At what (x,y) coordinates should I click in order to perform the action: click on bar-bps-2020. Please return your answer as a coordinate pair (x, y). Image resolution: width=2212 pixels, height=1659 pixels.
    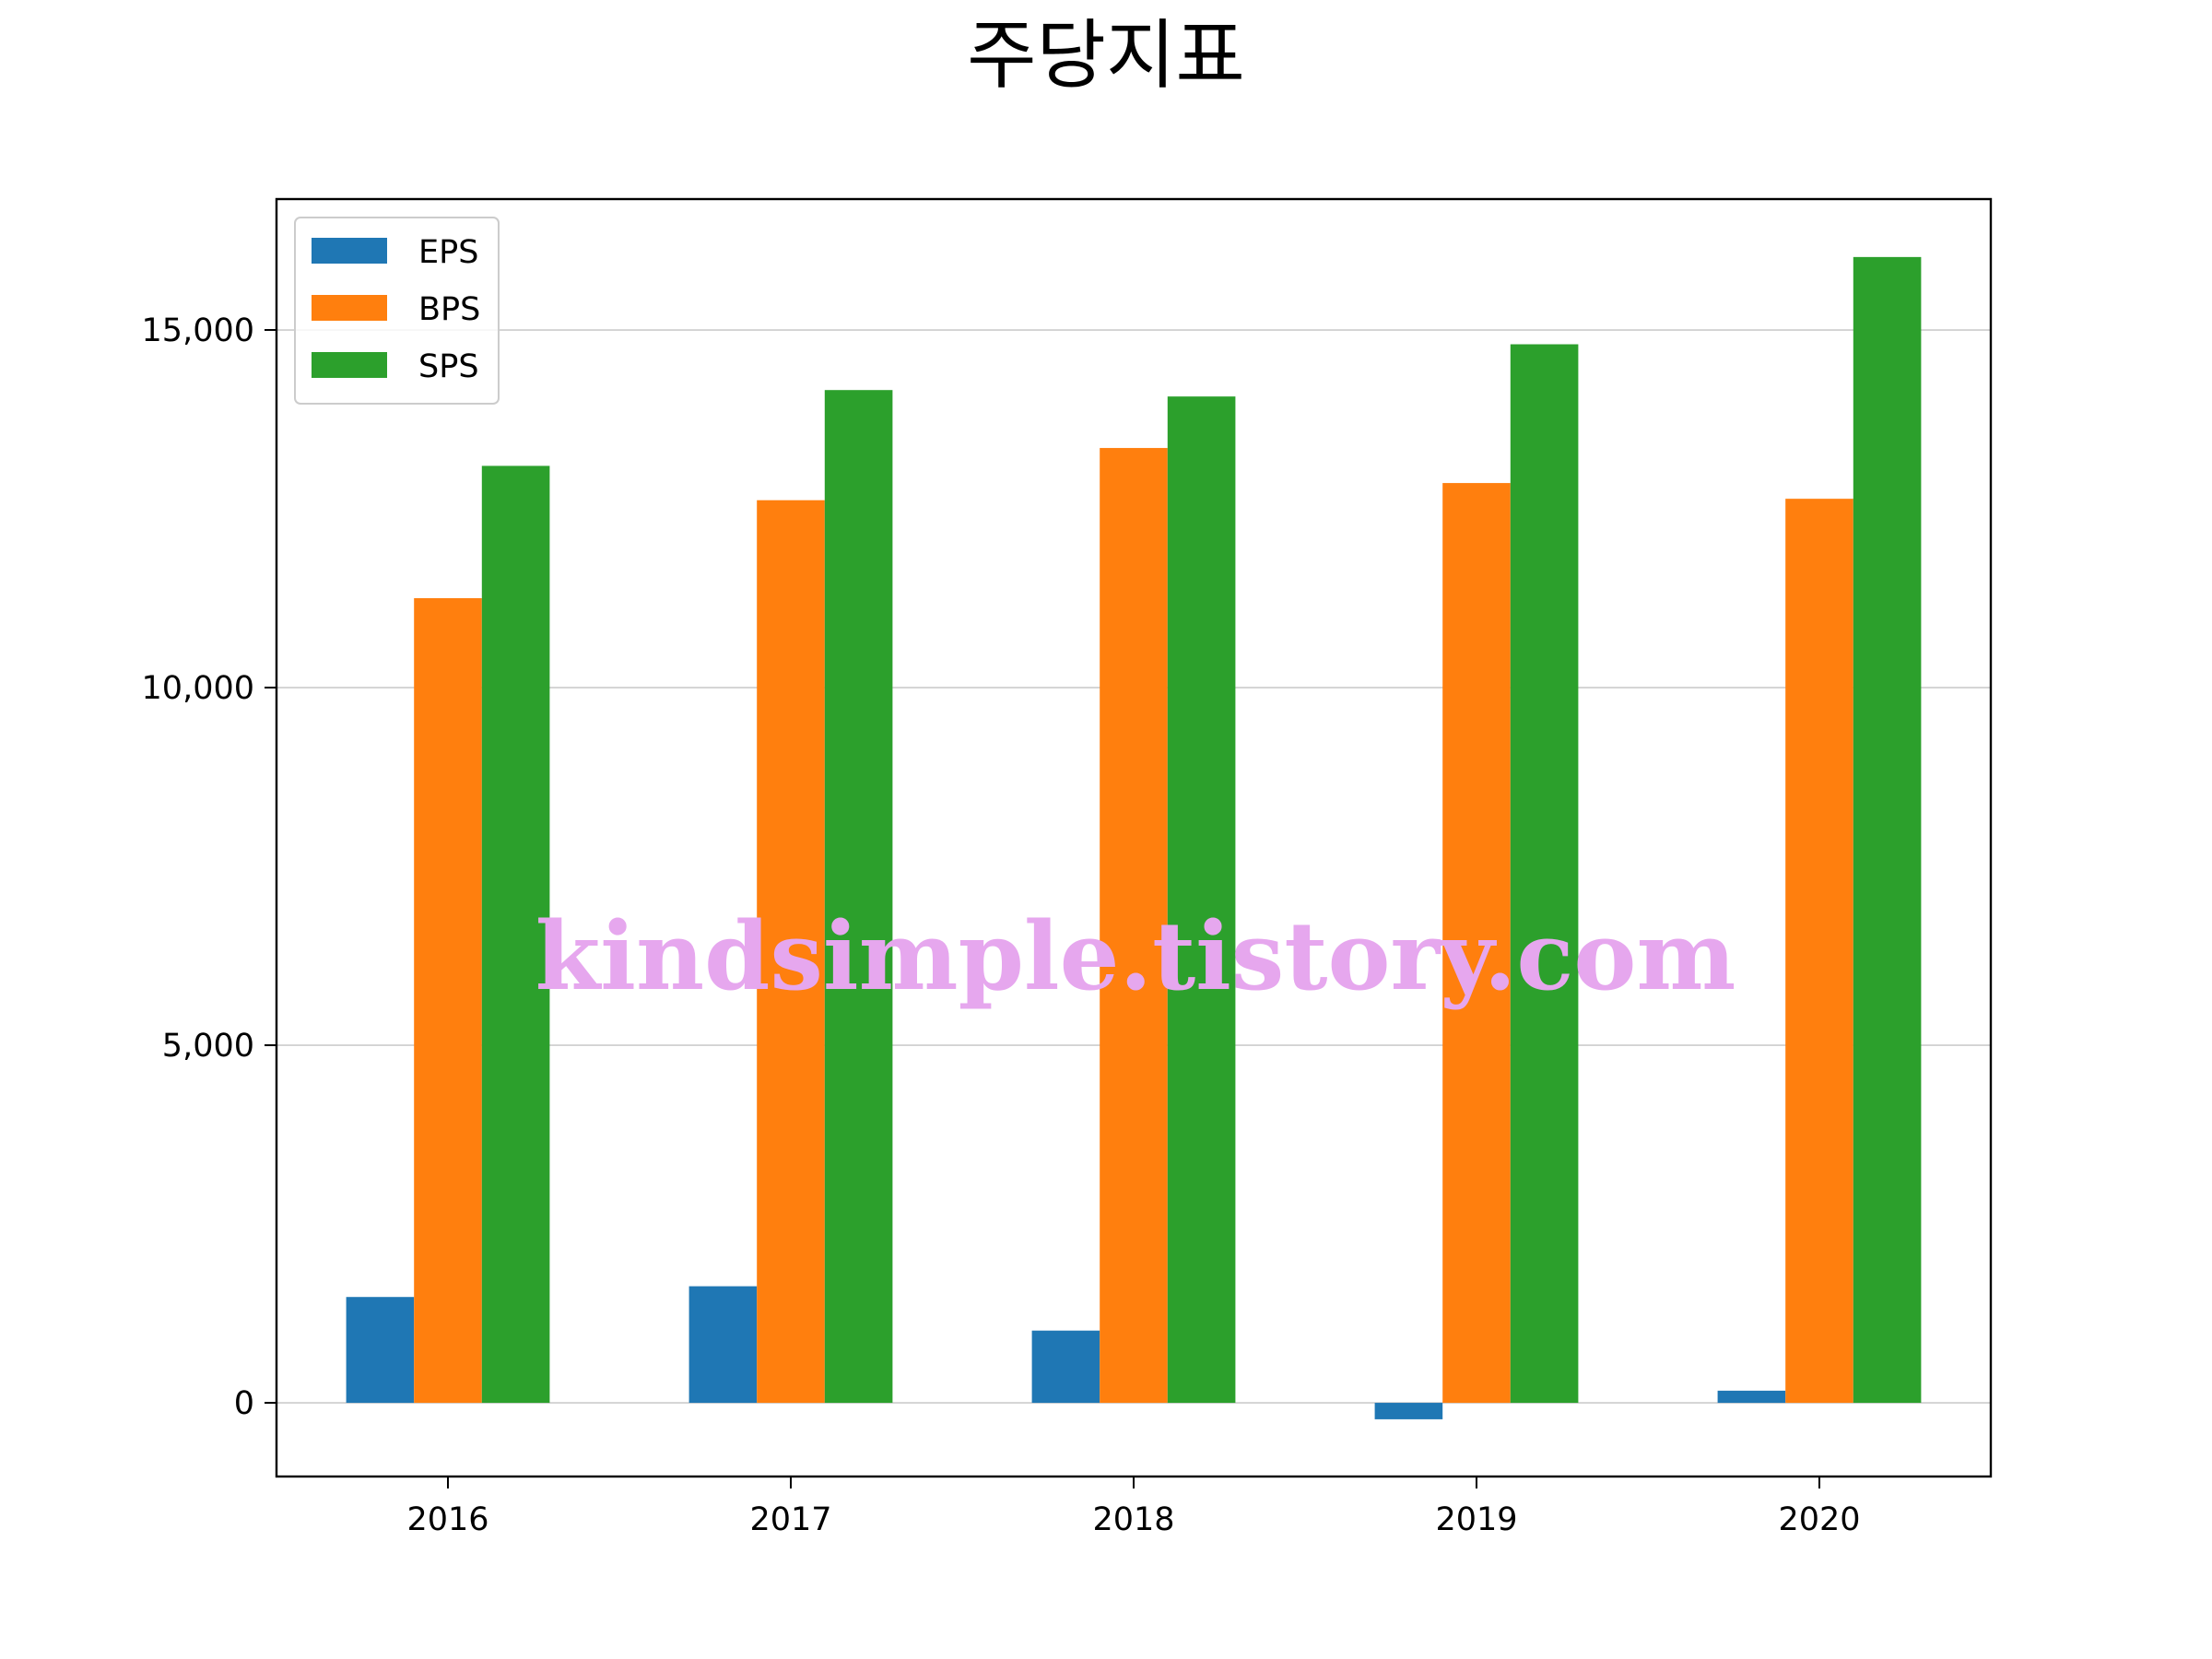
    Looking at the image, I should click on (1819, 951).